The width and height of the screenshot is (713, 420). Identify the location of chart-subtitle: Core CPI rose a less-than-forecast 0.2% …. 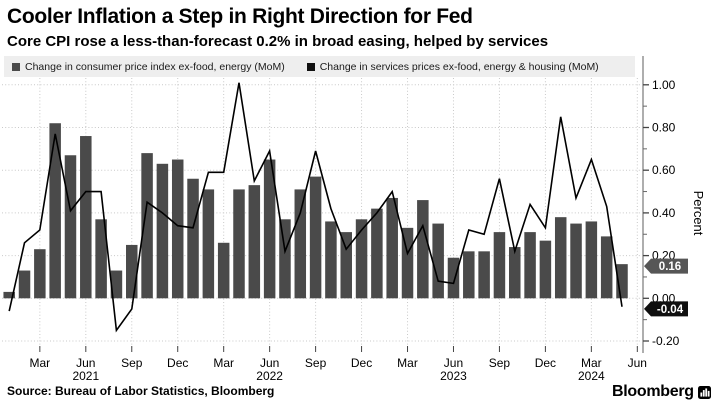
(278, 41).